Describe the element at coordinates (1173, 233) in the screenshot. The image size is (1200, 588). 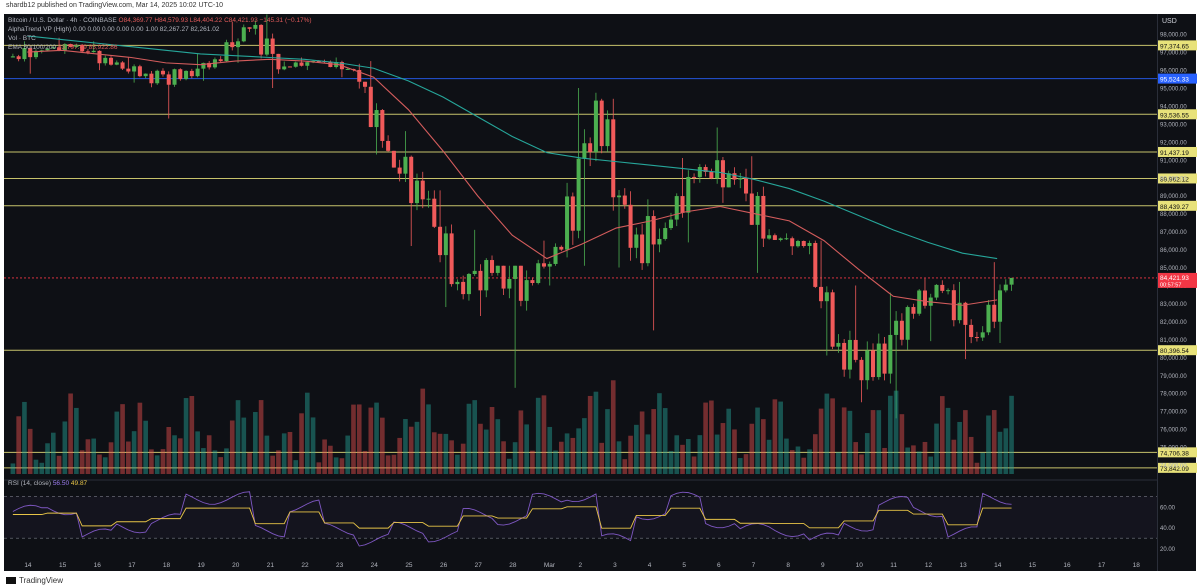
I see `price-tick-label: 87,000.00` at that location.